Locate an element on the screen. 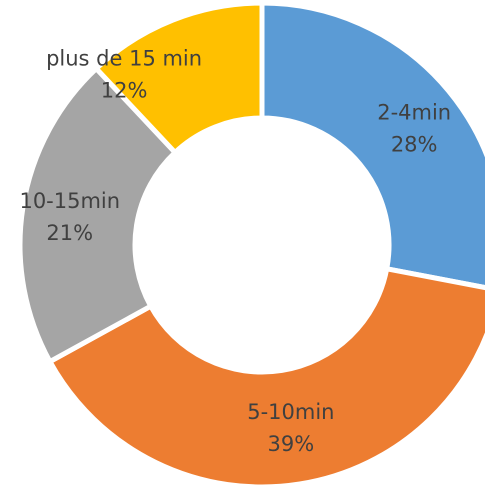 The image size is (485, 488). category-label-10-15min: 10-15min is located at coordinates (69, 201).